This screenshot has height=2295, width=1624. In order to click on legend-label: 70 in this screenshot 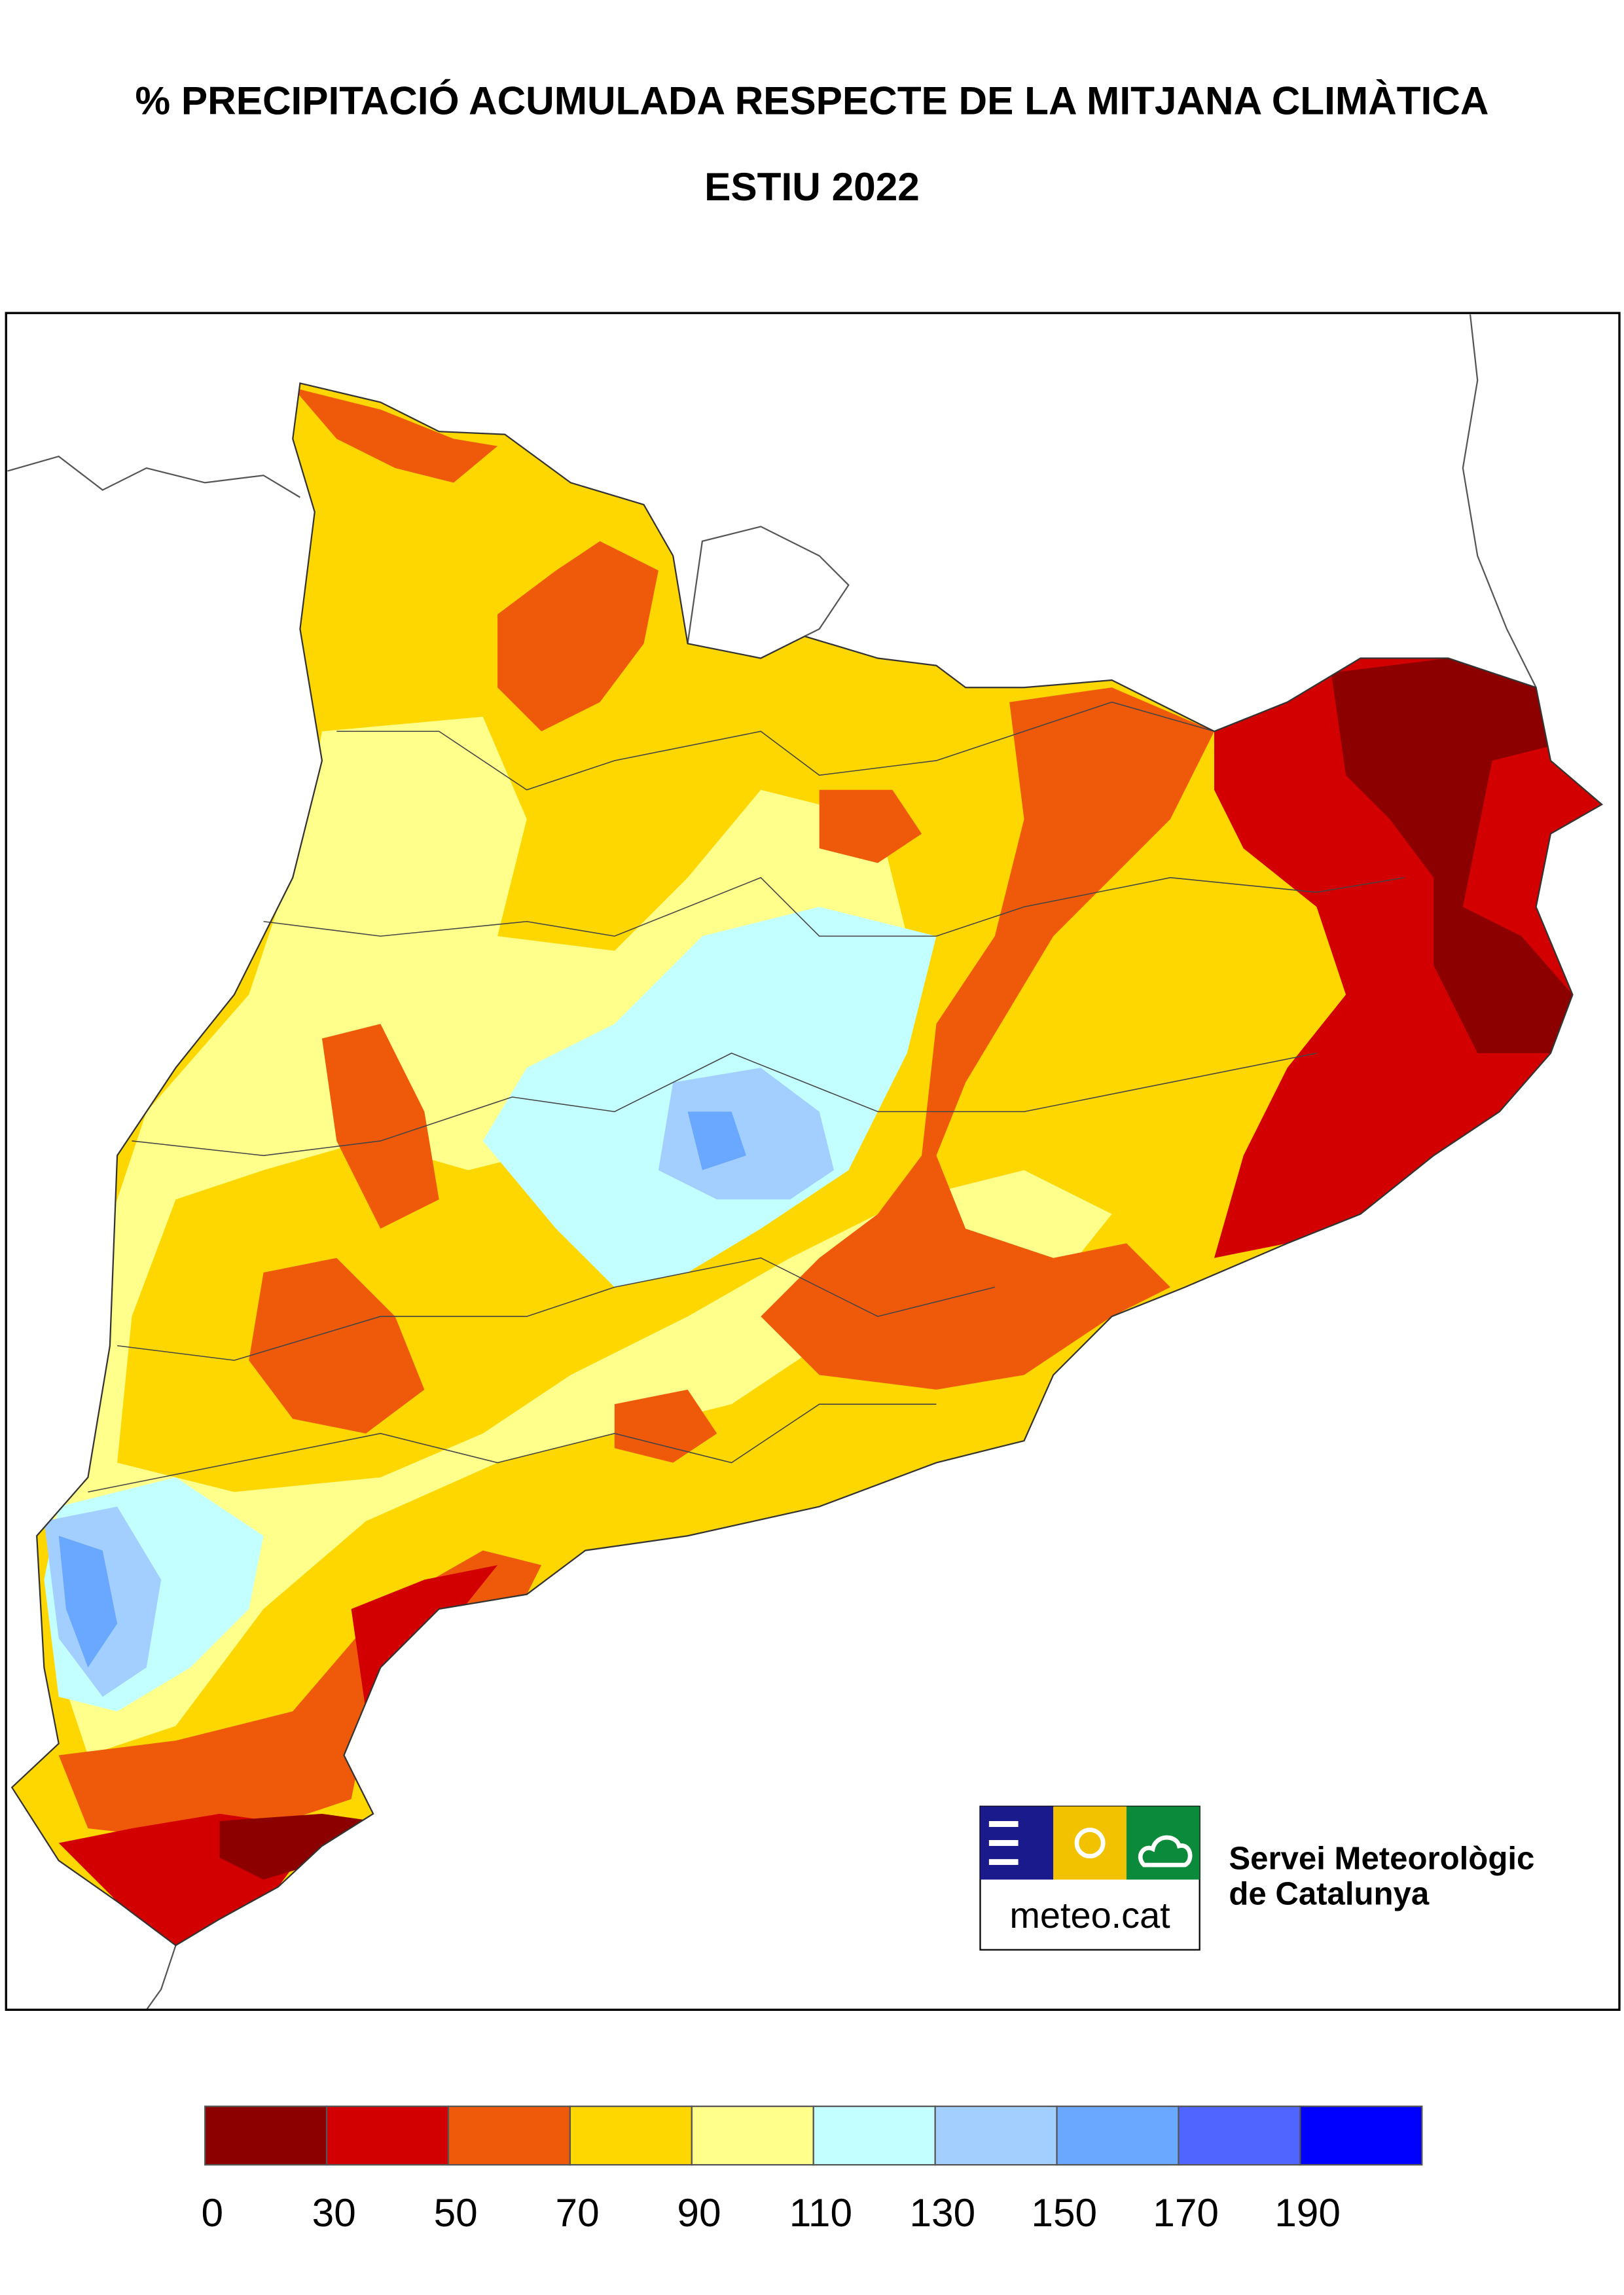, I will do `click(578, 2213)`.